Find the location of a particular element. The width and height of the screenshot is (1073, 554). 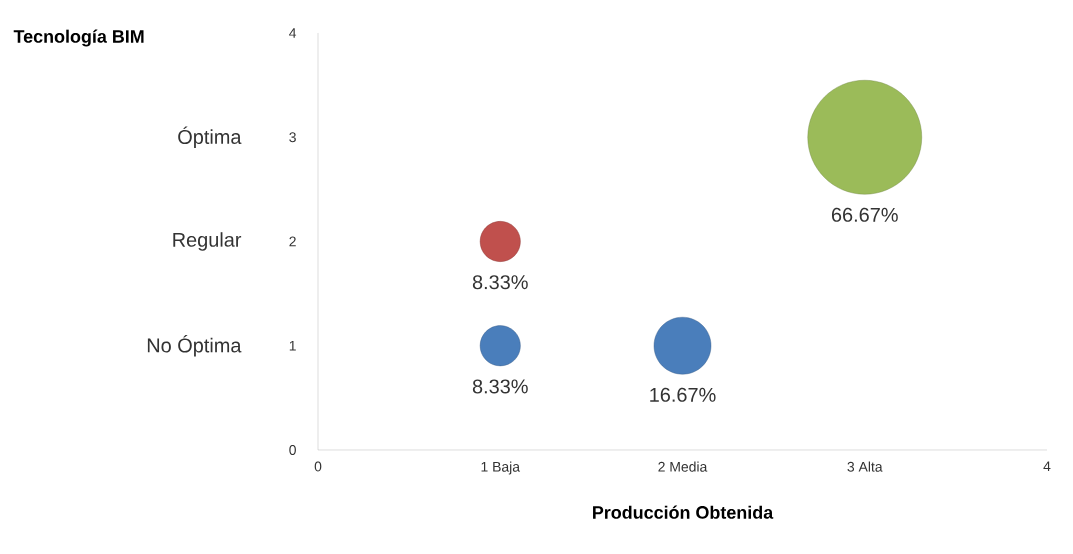

y-tick-label: 2 is located at coordinates (292, 241).